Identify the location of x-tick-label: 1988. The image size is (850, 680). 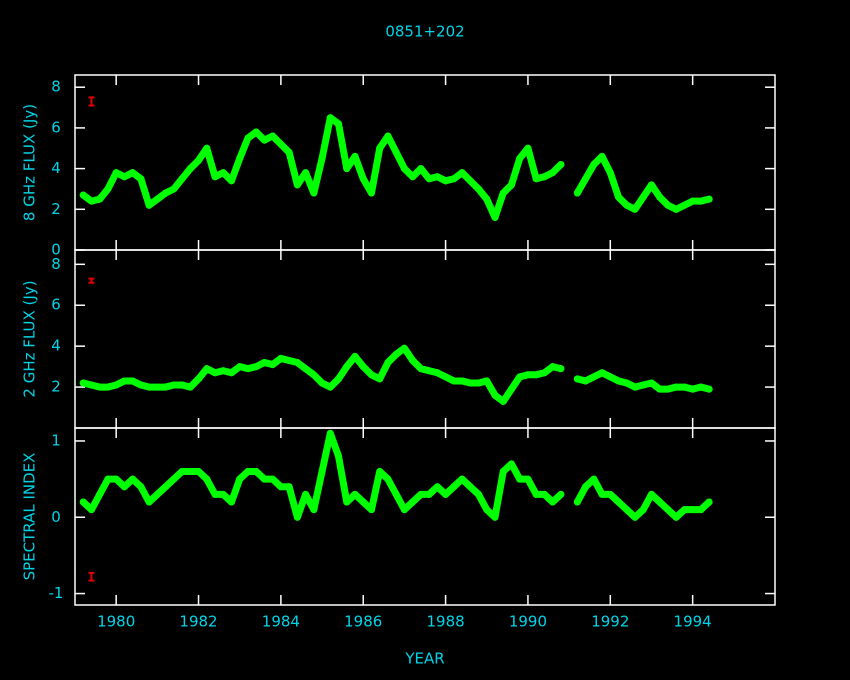
(445, 622).